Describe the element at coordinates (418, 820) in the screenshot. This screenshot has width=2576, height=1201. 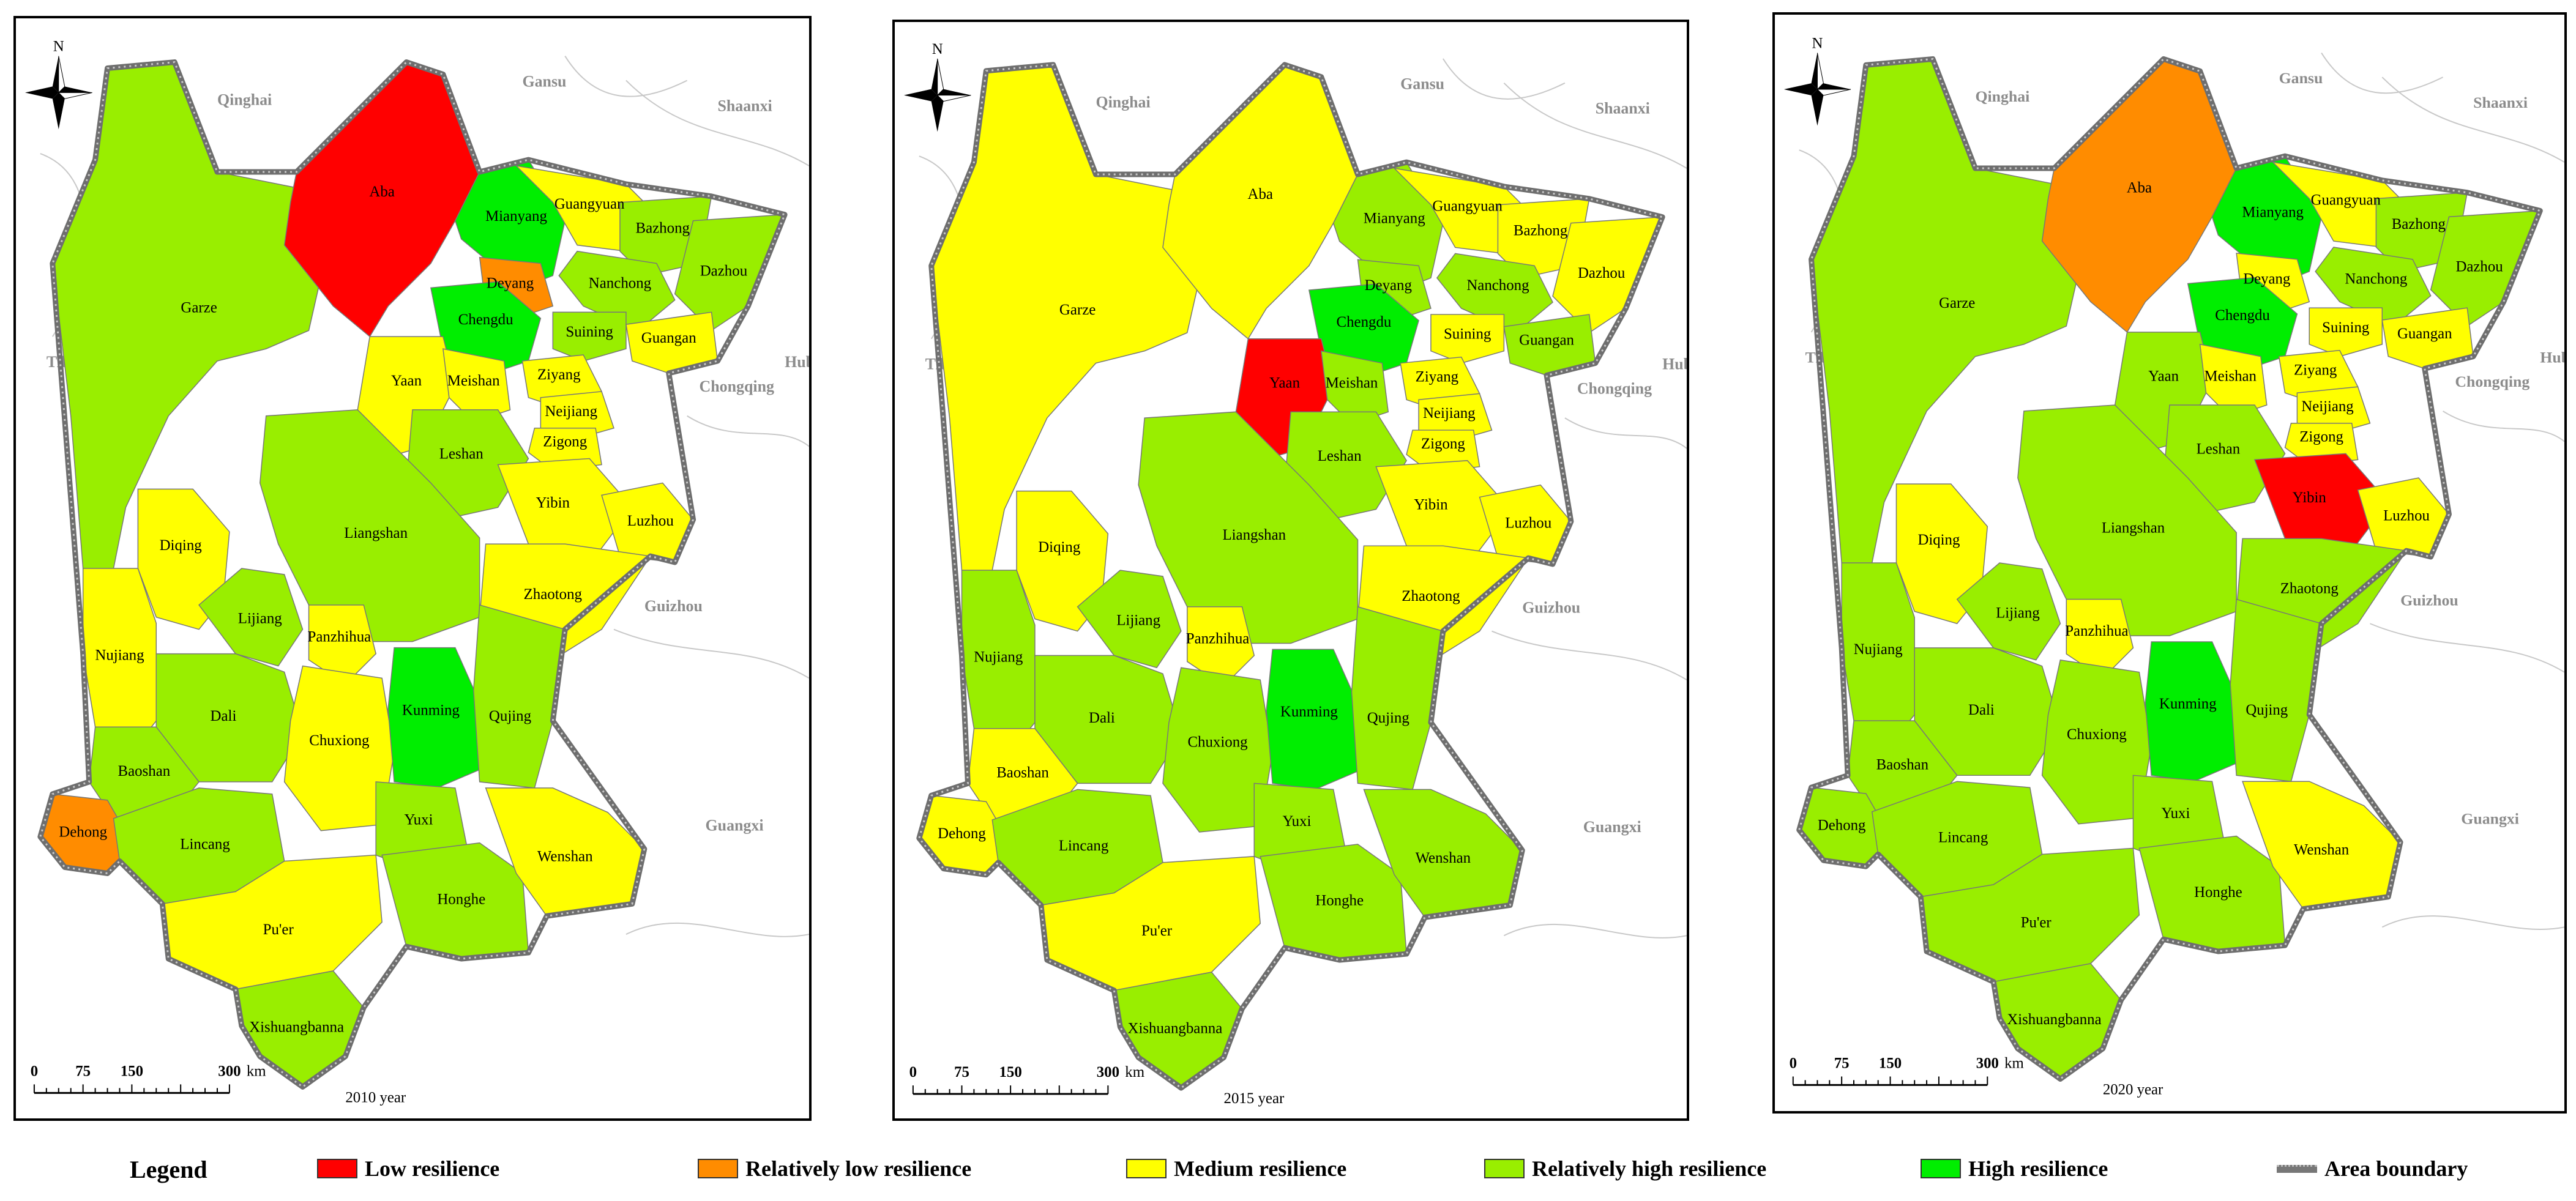
I see `region-label: Yuxi` at that location.